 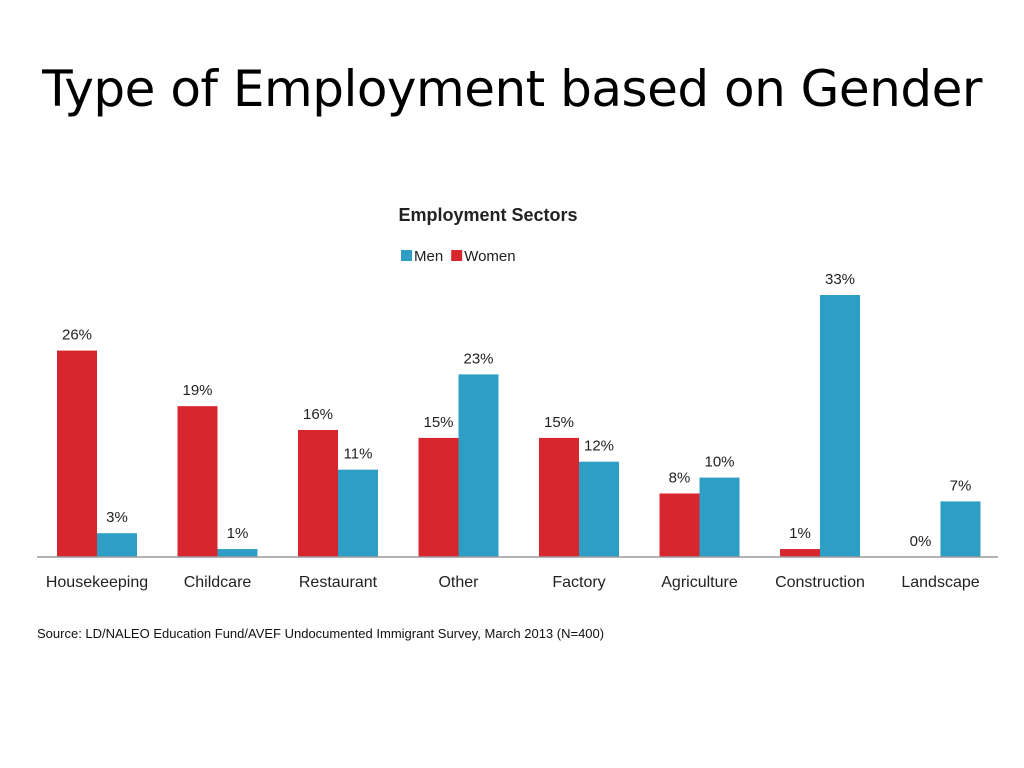 What do you see at coordinates (438, 422) in the screenshot?
I see `data-label-women-other: 15%` at bounding box center [438, 422].